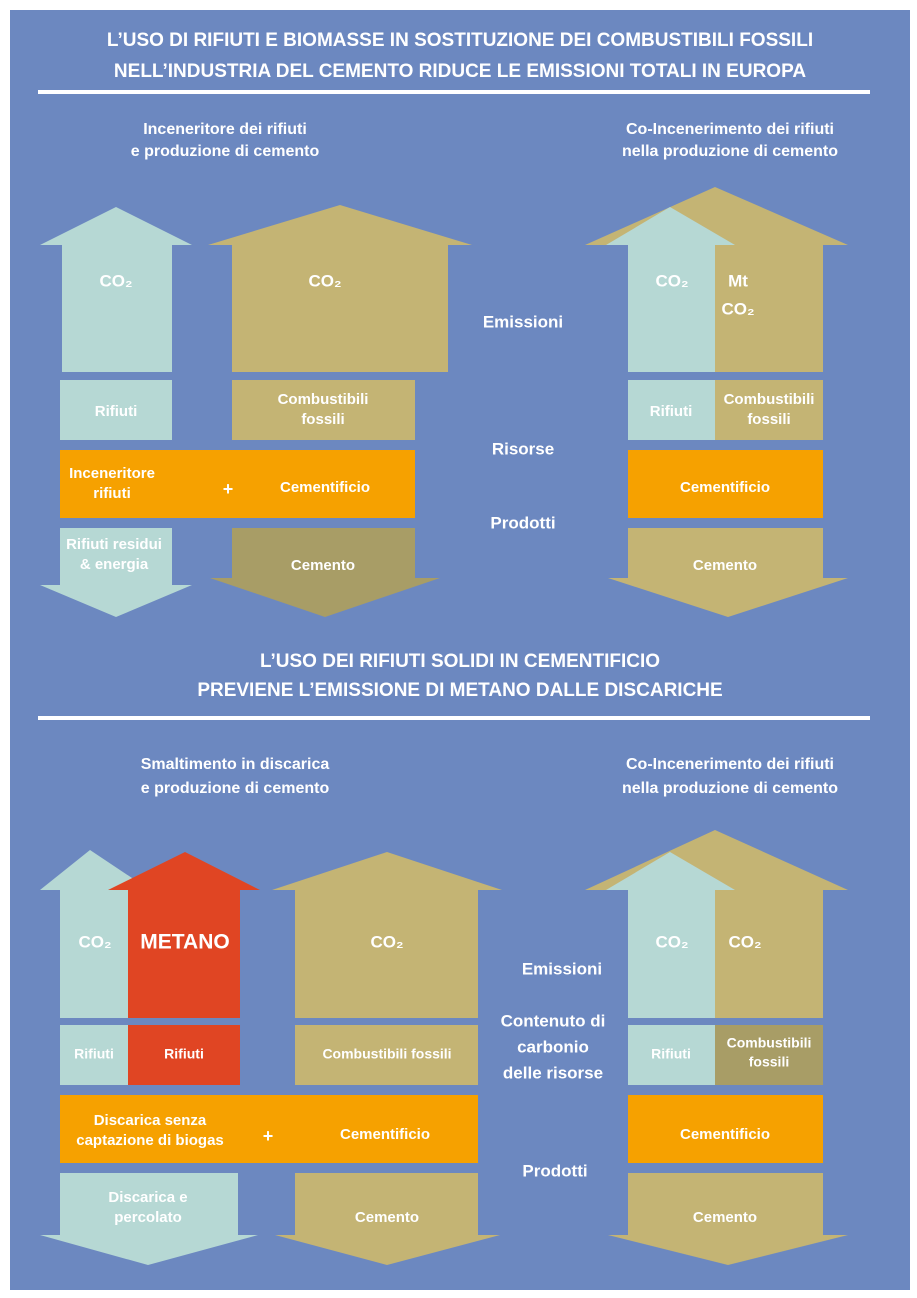 Image resolution: width=917 pixels, height=1298 pixels. I want to click on label: captazione di biogas, so click(150, 1140).